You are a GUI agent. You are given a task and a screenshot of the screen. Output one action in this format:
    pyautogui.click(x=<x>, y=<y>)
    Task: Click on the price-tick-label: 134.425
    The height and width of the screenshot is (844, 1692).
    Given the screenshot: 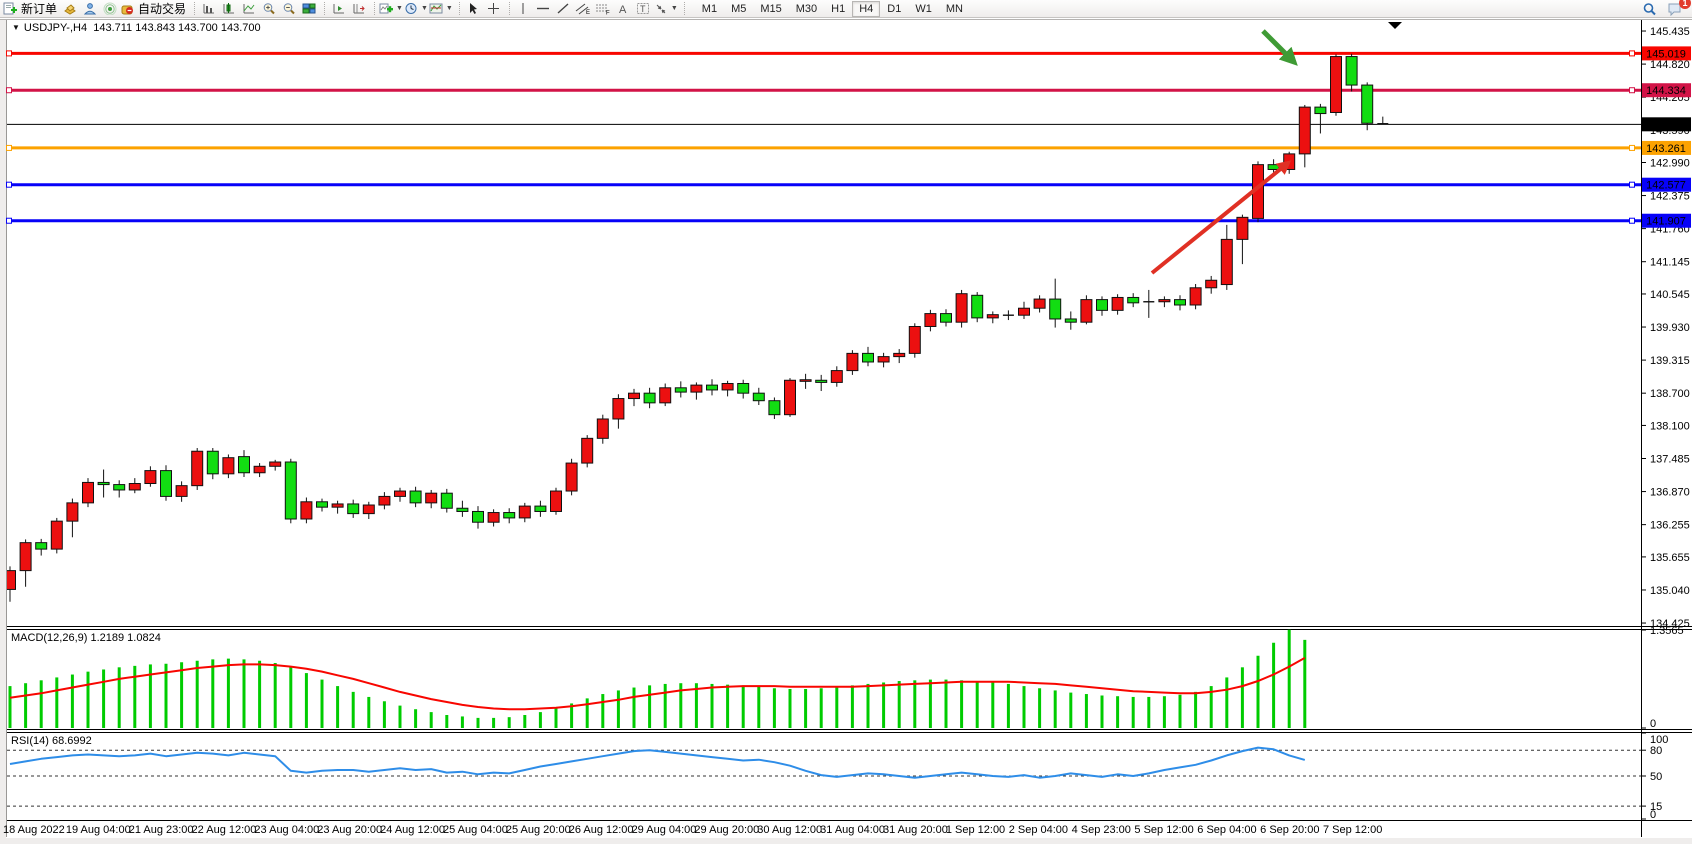 What is the action you would take?
    pyautogui.click(x=1670, y=624)
    